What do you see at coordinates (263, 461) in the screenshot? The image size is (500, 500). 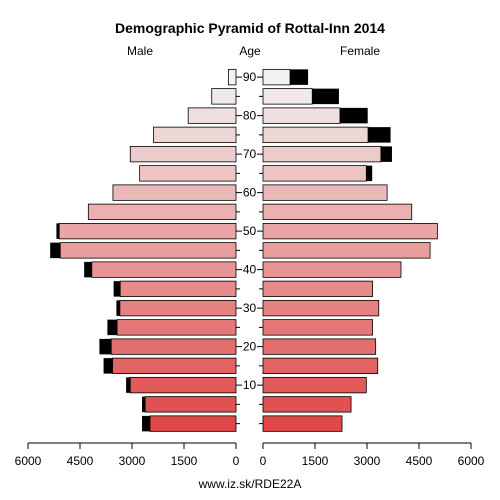 I see `x-tick-label-right: 0` at bounding box center [263, 461].